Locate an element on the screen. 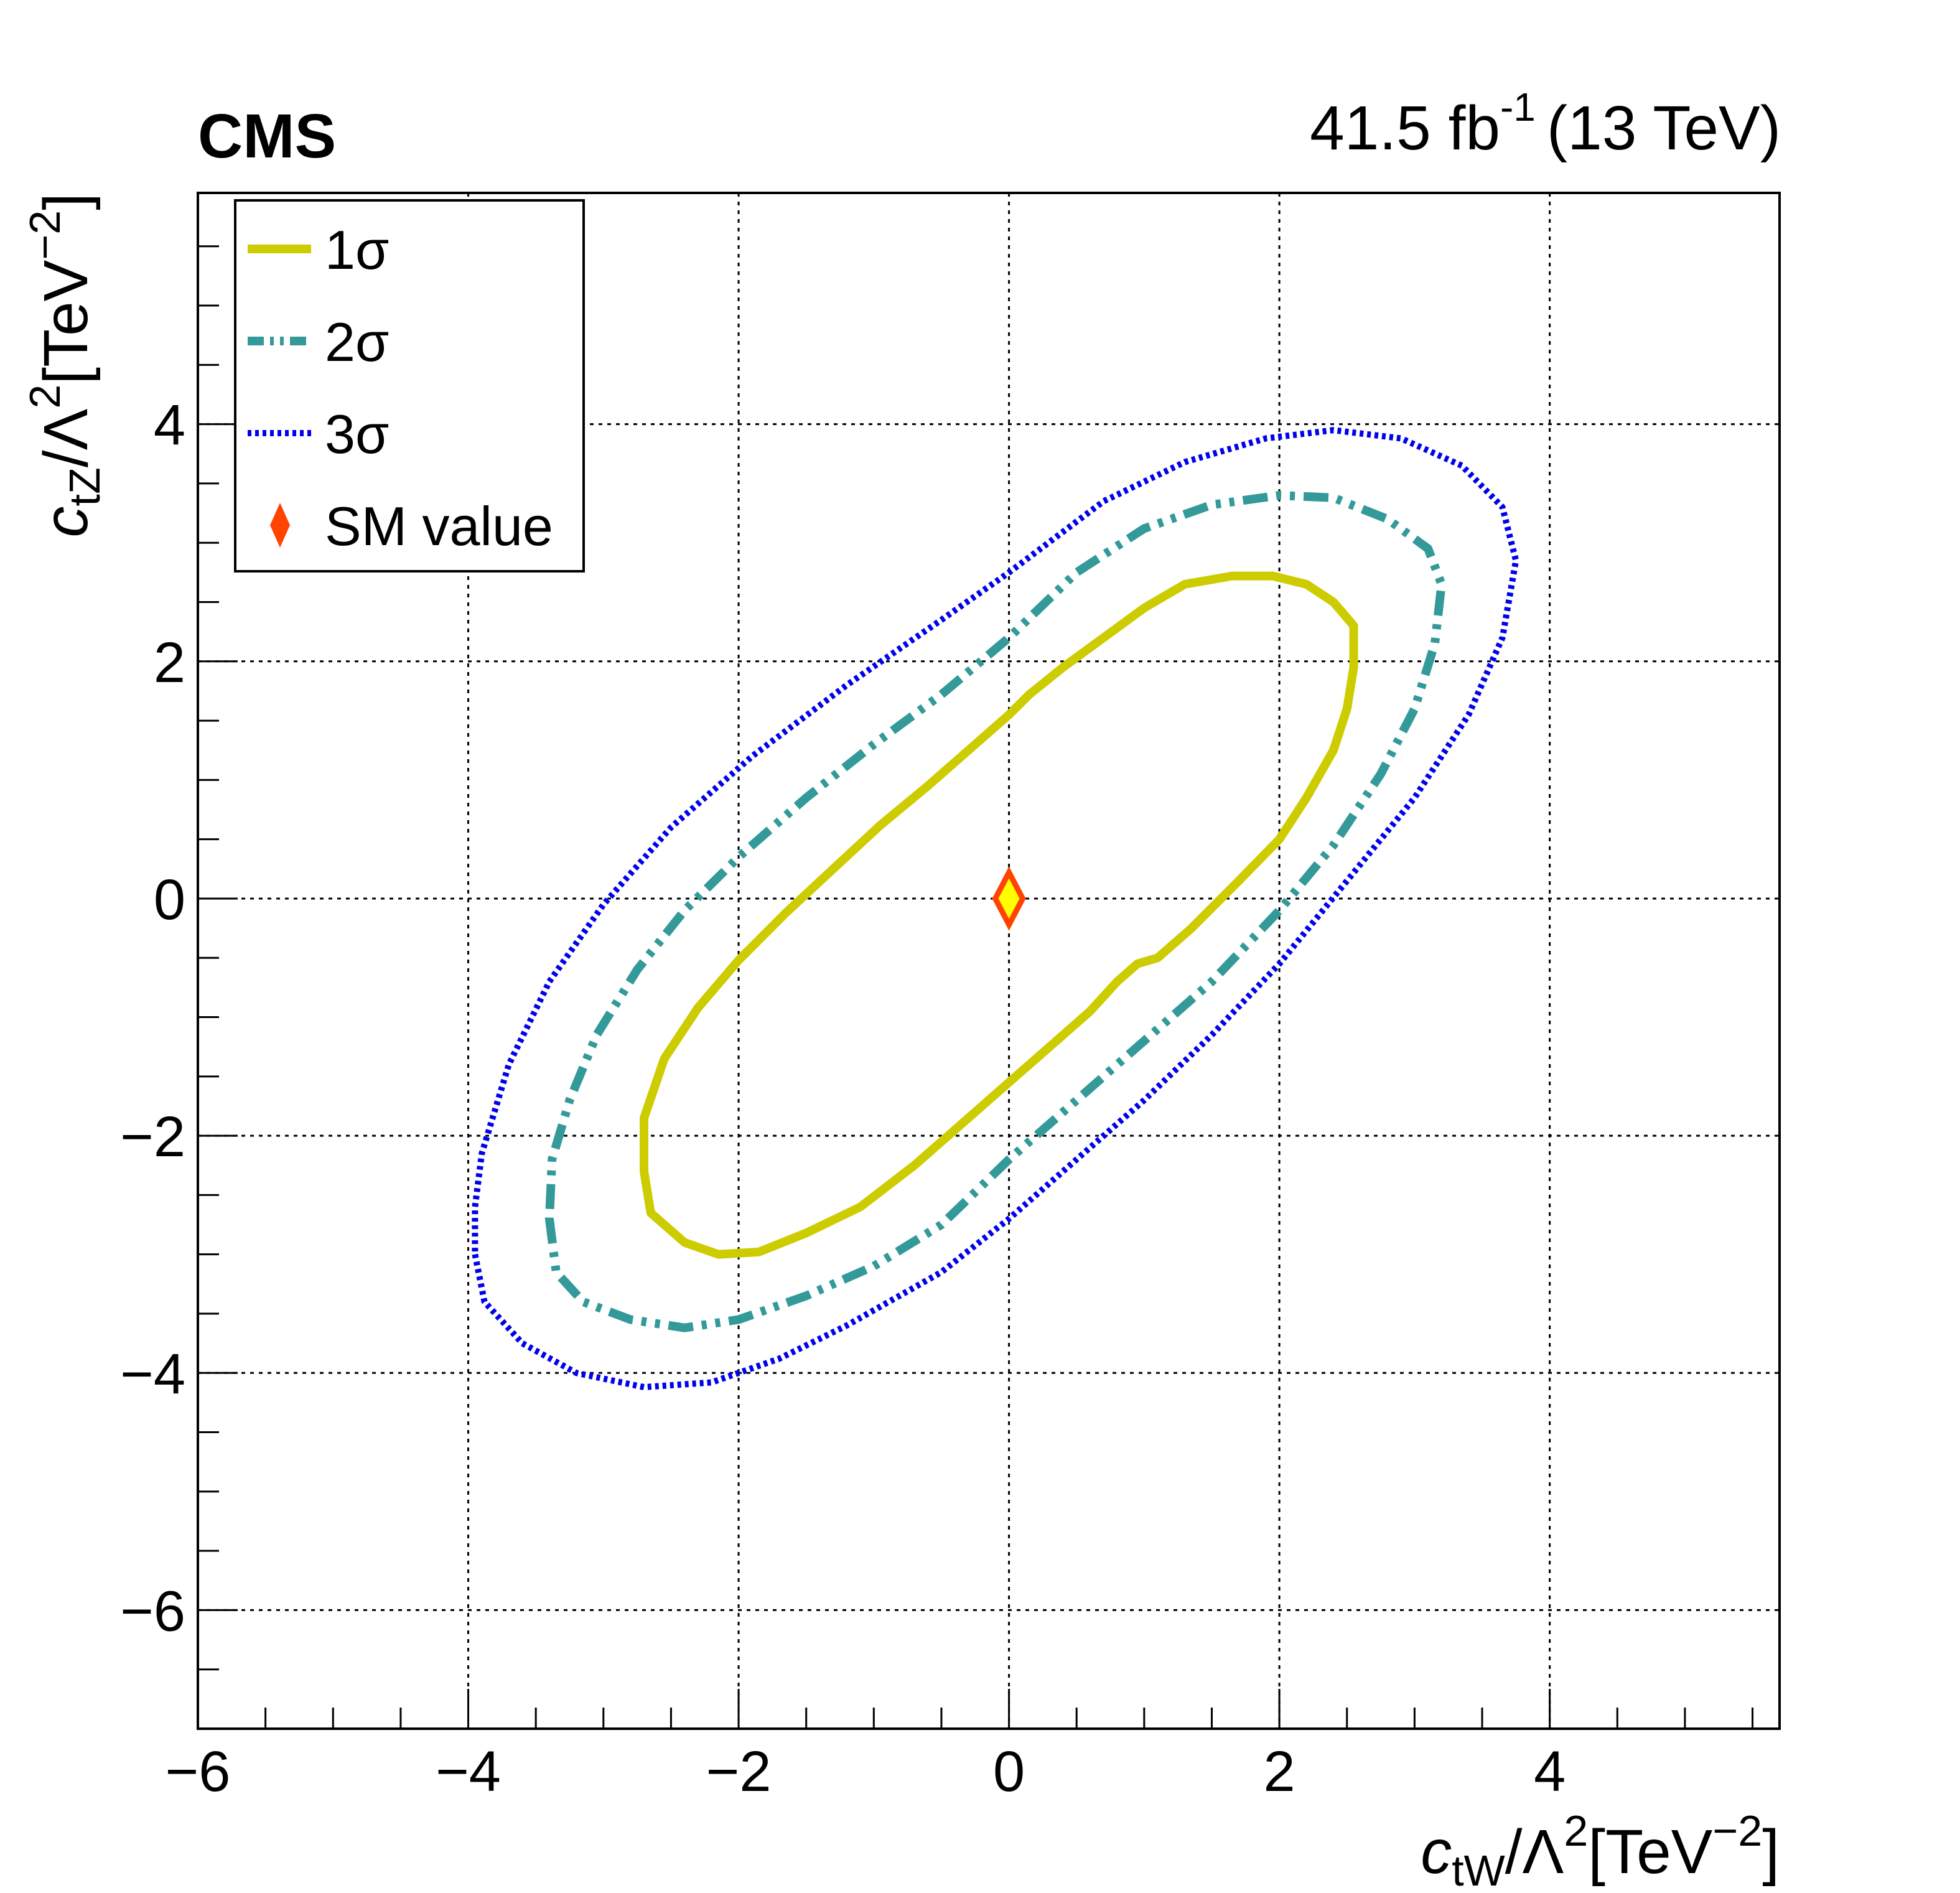  x-tick-label: −4 is located at coordinates (468, 1771).